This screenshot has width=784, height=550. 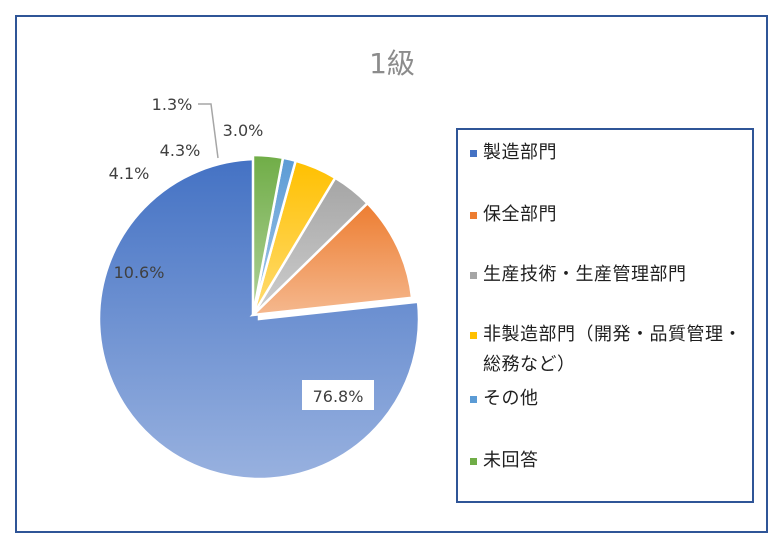 I want to click on legend-label: その他, so click(x=511, y=398).